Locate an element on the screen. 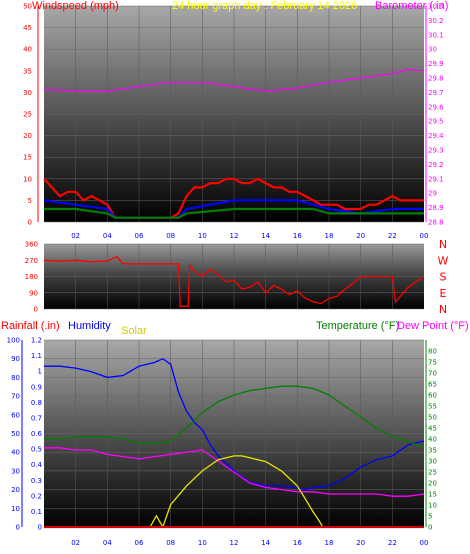  baro-tick-29.8: 29.8 is located at coordinates (436, 79).